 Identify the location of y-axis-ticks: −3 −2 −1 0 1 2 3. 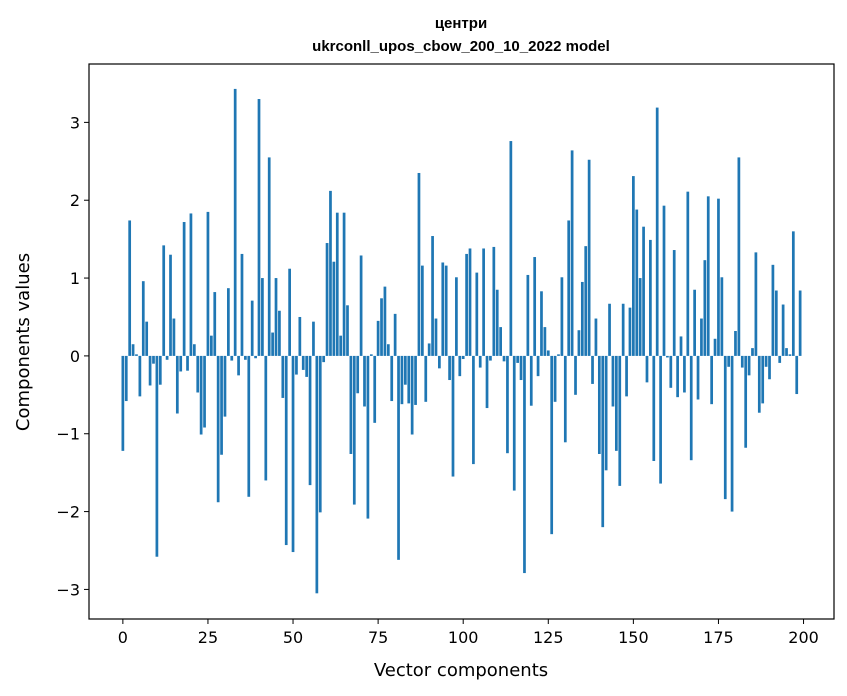
(72, 356).